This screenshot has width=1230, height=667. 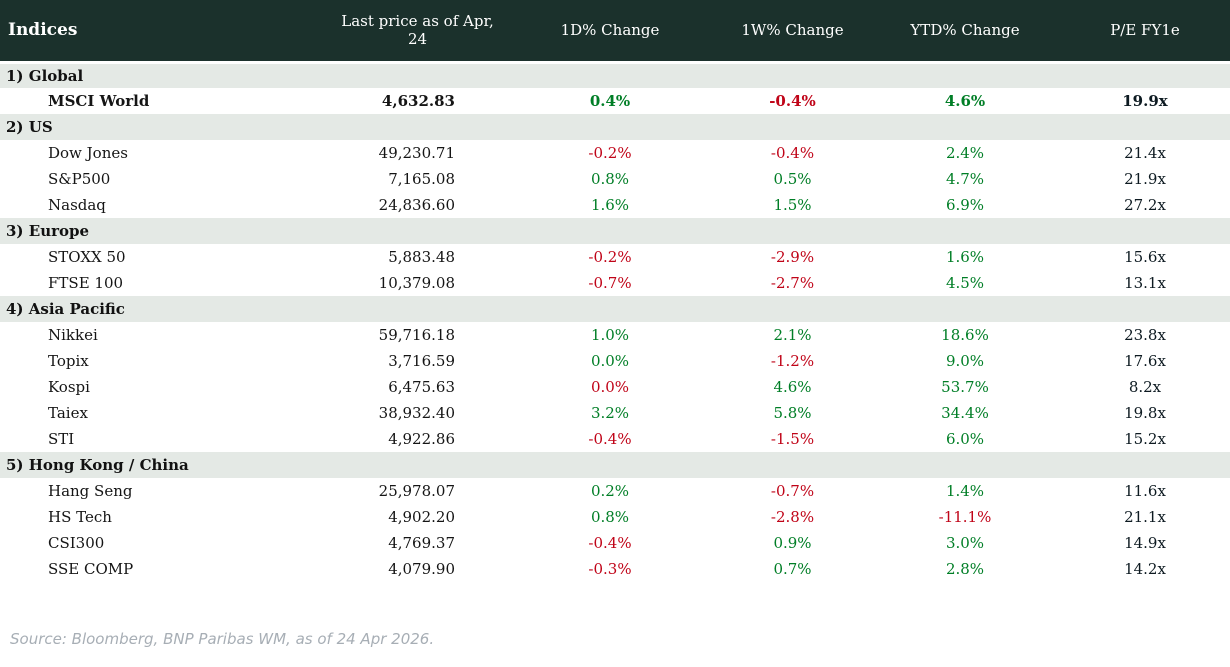 What do you see at coordinates (965, 439) in the screenshot?
I see `change-ytd-cell: 6.0%` at bounding box center [965, 439].